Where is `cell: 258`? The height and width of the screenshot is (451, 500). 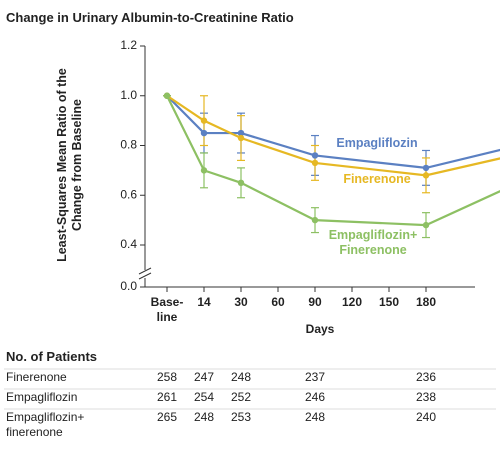 cell: 258 is located at coordinates (167, 377).